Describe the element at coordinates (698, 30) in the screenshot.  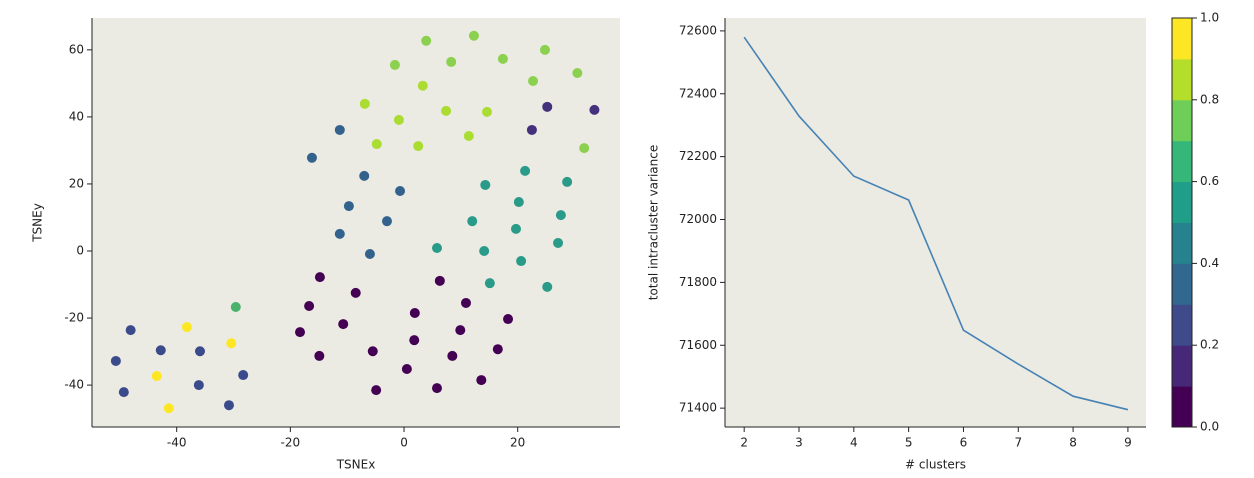
I see `y-tick-label: 72600` at that location.